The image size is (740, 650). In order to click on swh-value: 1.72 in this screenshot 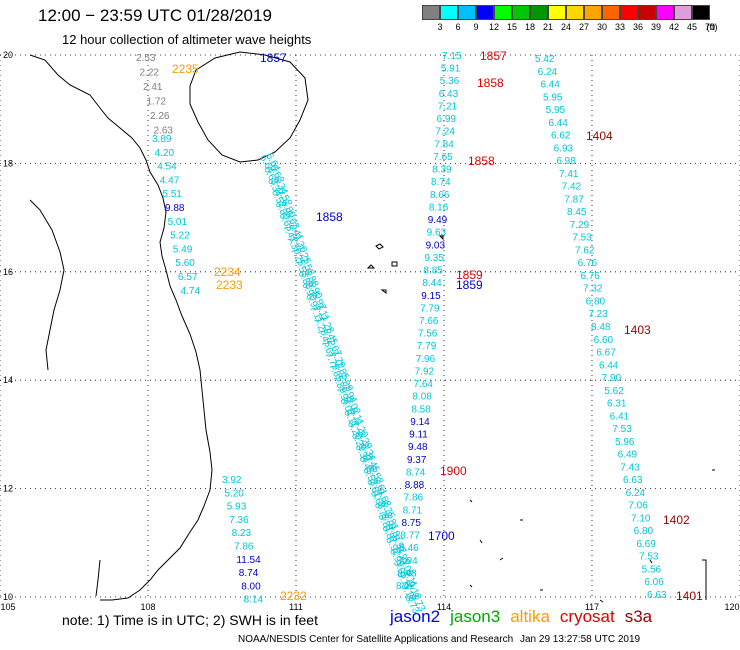, I will do `click(157, 102)`.